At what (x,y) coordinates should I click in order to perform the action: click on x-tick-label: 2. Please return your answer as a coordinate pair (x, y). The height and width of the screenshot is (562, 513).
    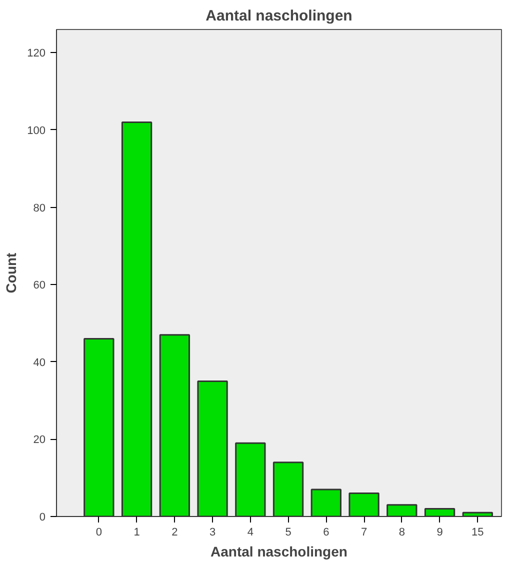
    Looking at the image, I should click on (175, 532).